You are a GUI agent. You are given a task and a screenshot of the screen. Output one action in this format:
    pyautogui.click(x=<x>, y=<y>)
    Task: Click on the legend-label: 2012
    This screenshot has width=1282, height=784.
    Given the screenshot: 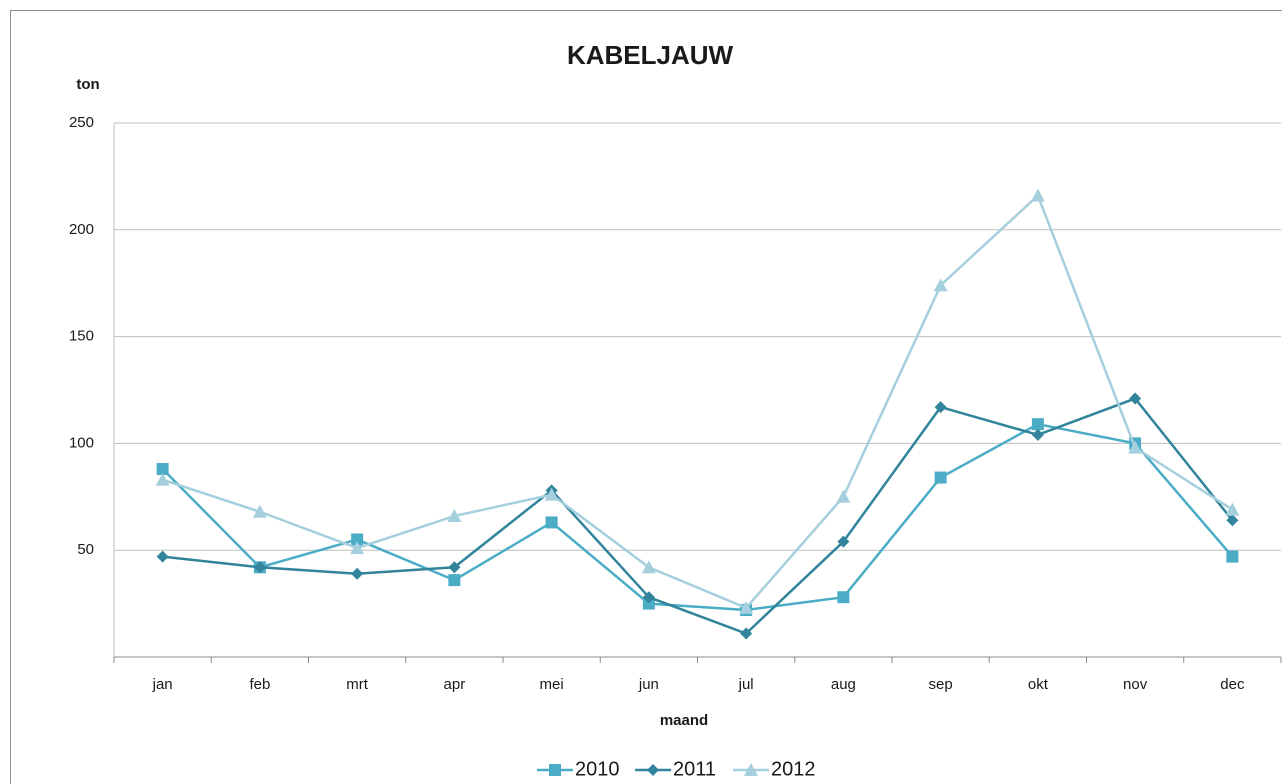 What is the action you would take?
    pyautogui.click(x=793, y=769)
    